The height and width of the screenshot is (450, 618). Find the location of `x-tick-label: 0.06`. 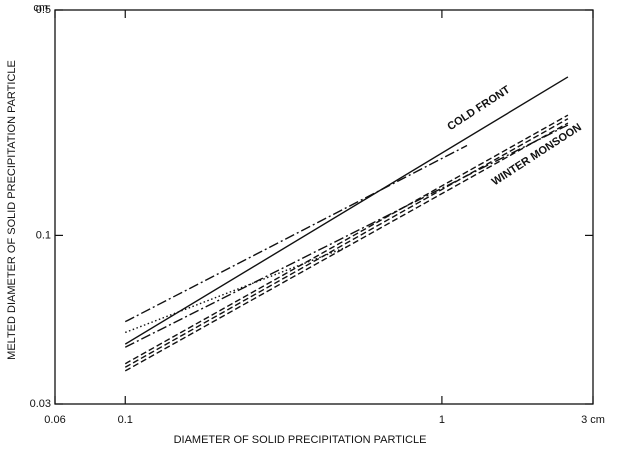

x-tick-label: 0.06 is located at coordinates (54, 420).